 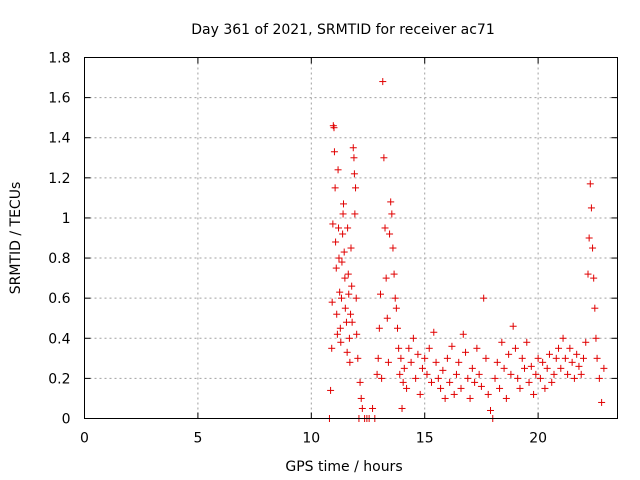 What do you see at coordinates (59, 299) in the screenshot?
I see `y-tick-label: 0.6` at bounding box center [59, 299].